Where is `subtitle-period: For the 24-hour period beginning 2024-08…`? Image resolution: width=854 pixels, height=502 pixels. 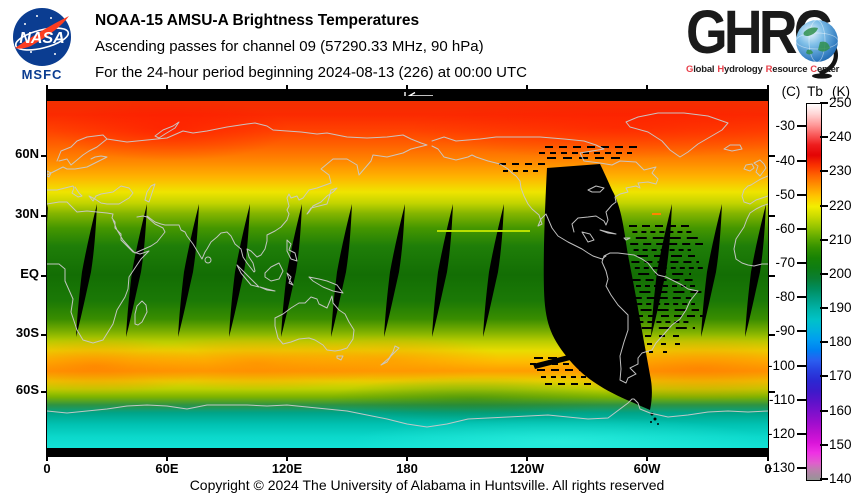 subtitle-period: For the 24-hour period beginning 2024-08… is located at coordinates (311, 72).